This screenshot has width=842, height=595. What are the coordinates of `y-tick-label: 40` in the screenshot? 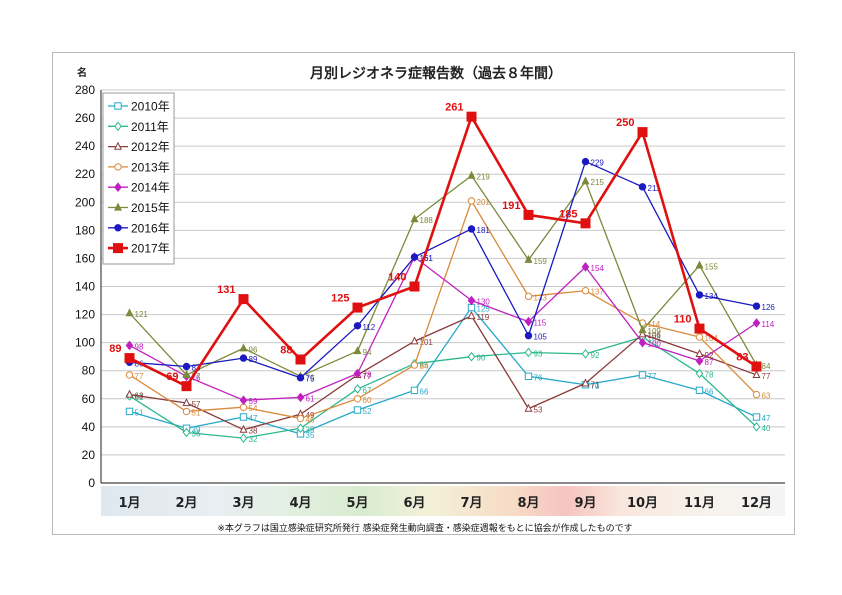 It's located at (89, 427).